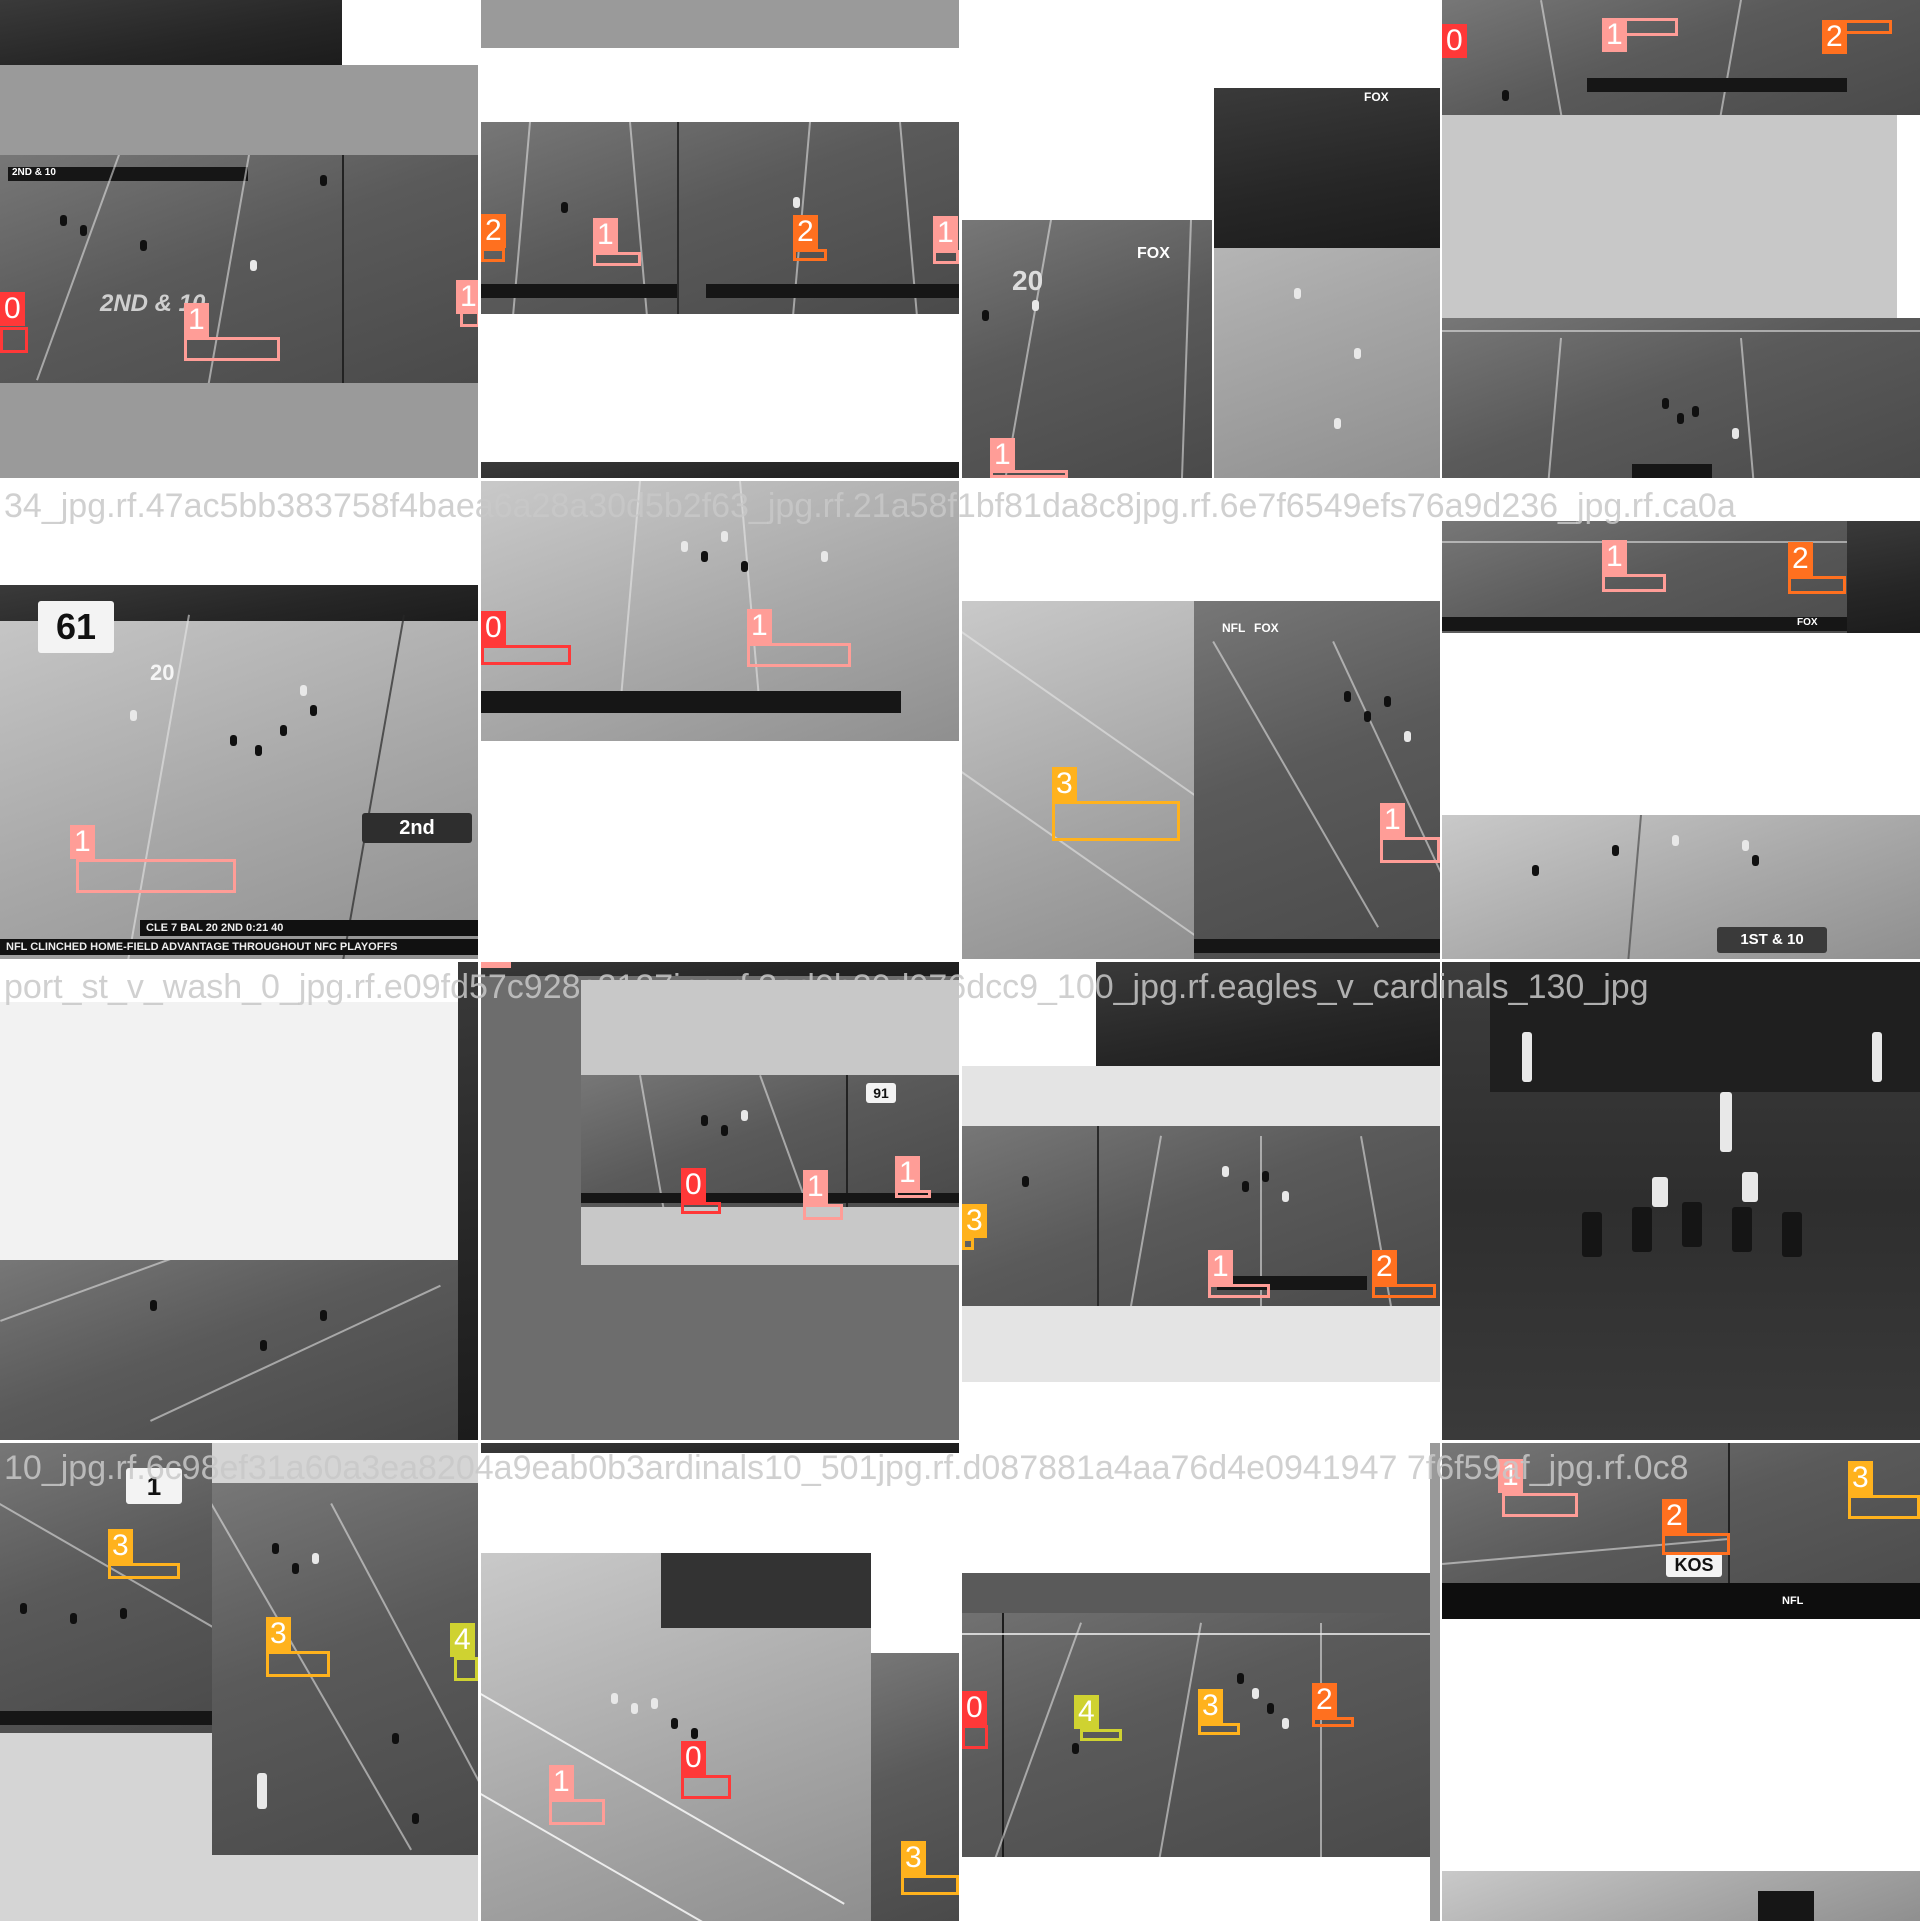 This screenshot has width=1920, height=1921. Describe the element at coordinates (309, 928) in the screenshot. I see `scoreboard-ticker: CLE 7 BAL 20 2ND 0:21 40` at that location.